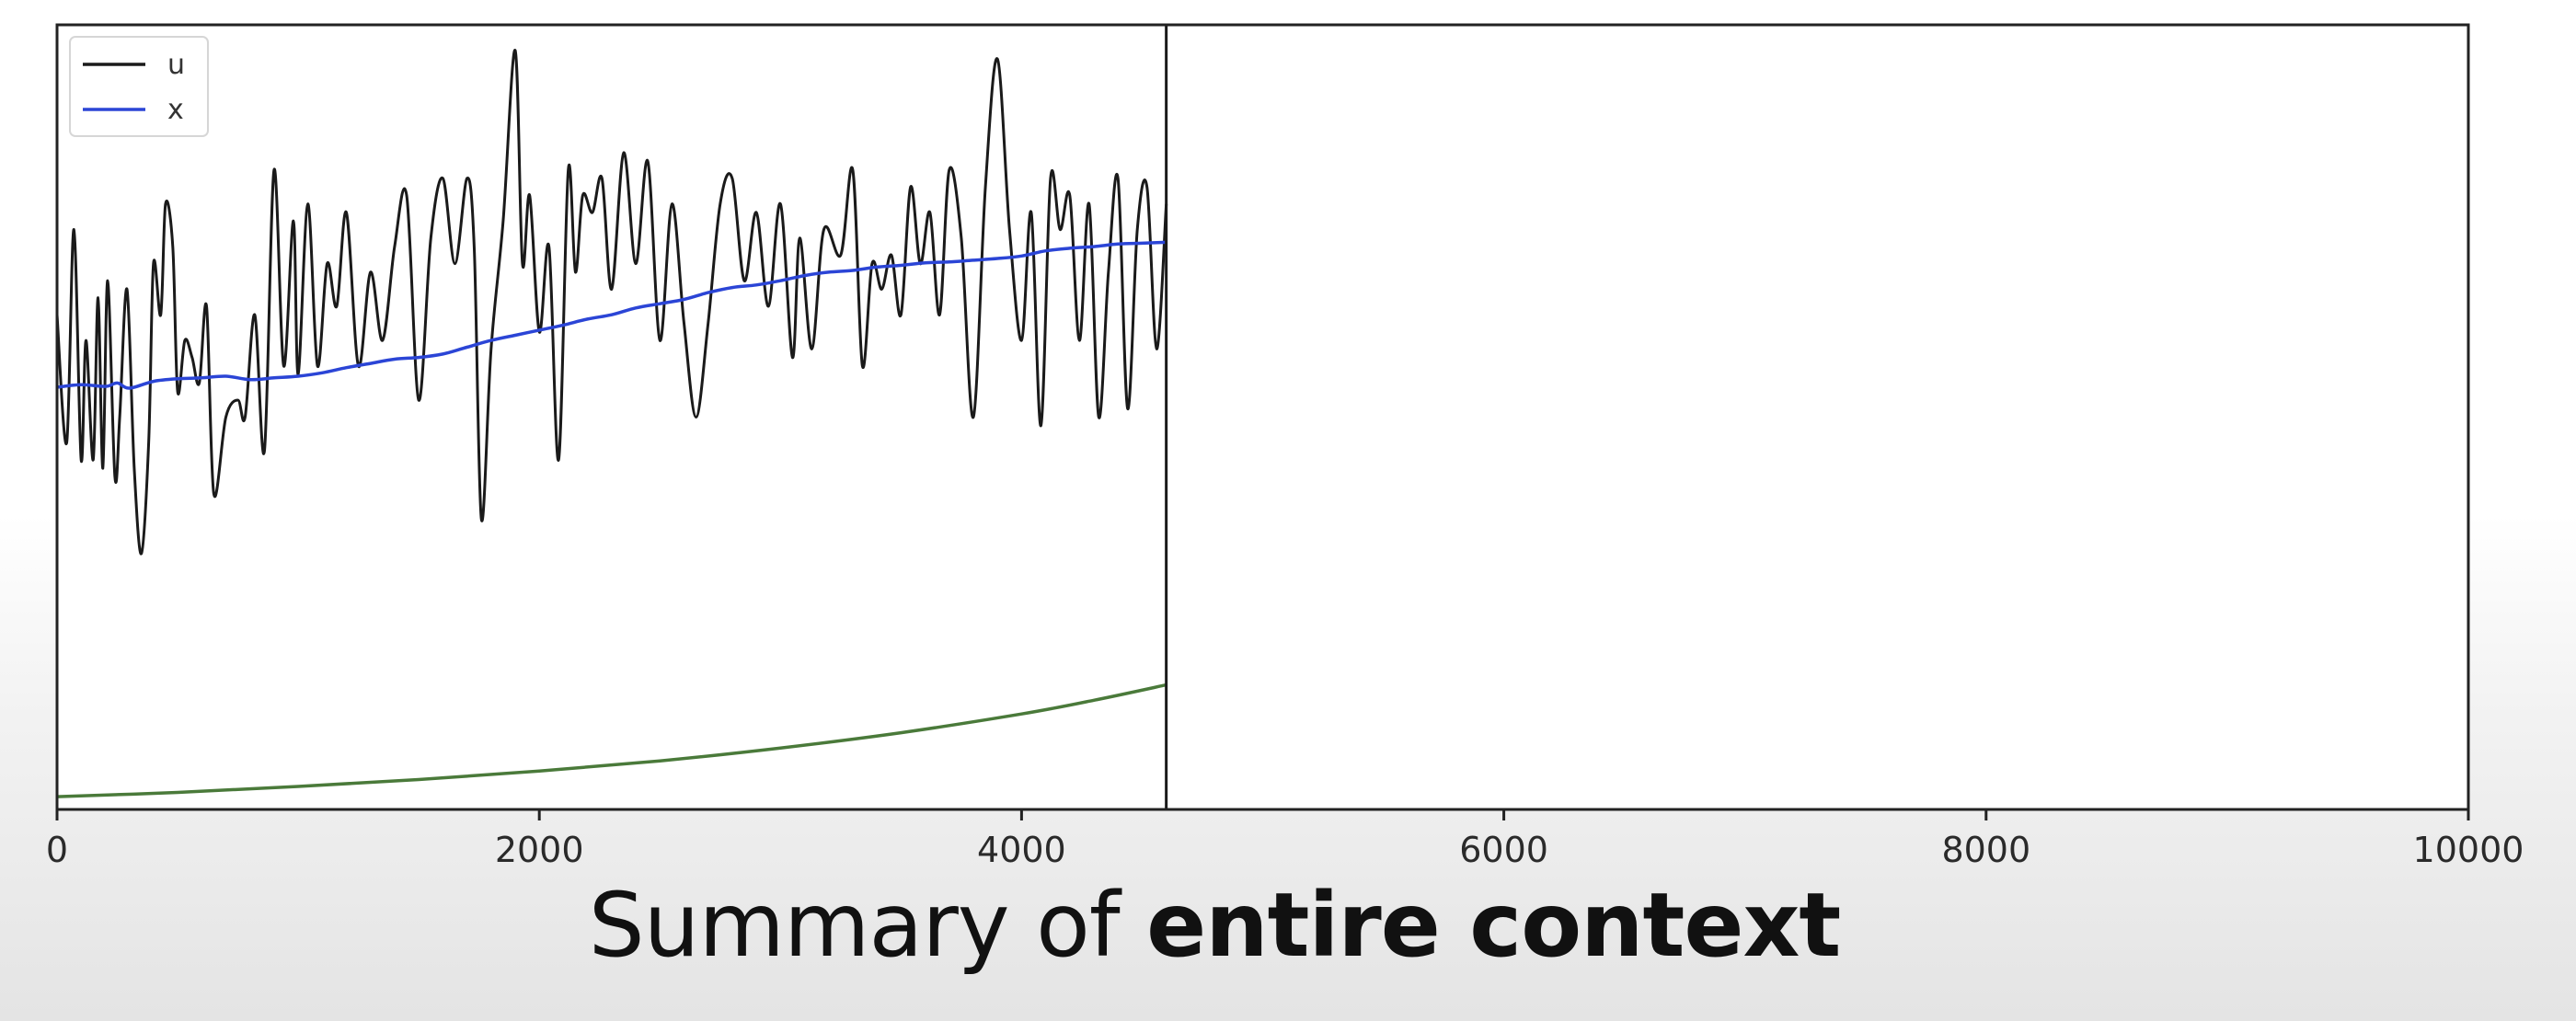 The width and height of the screenshot is (2576, 1021). I want to click on x-tick-label: 0, so click(57, 850).